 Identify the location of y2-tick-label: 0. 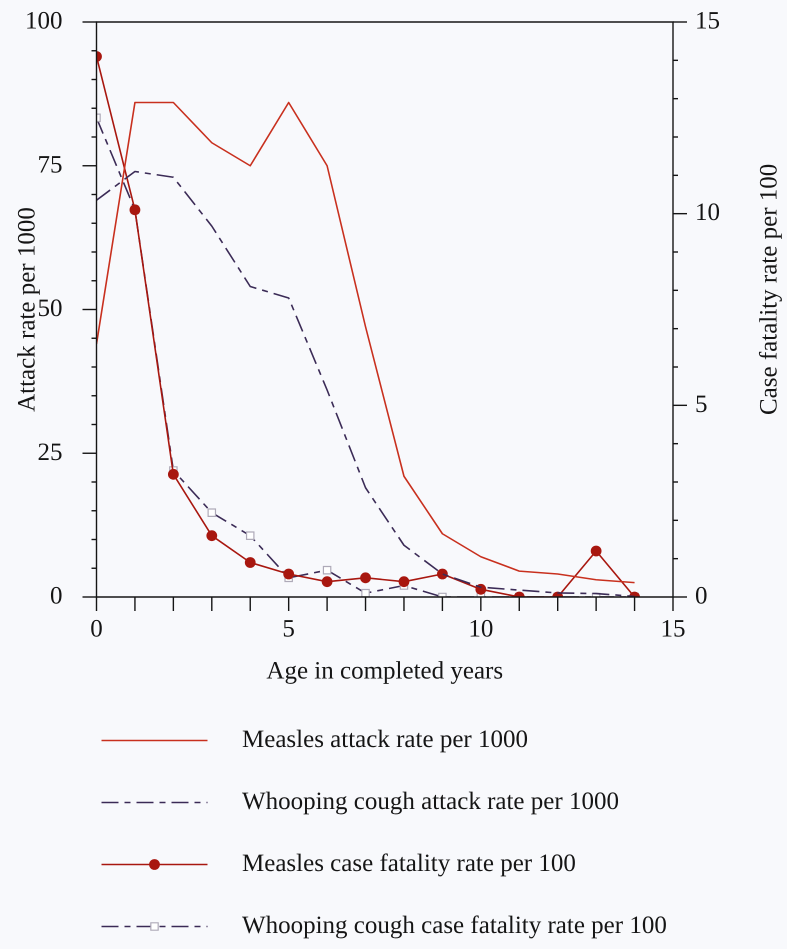
(701, 596).